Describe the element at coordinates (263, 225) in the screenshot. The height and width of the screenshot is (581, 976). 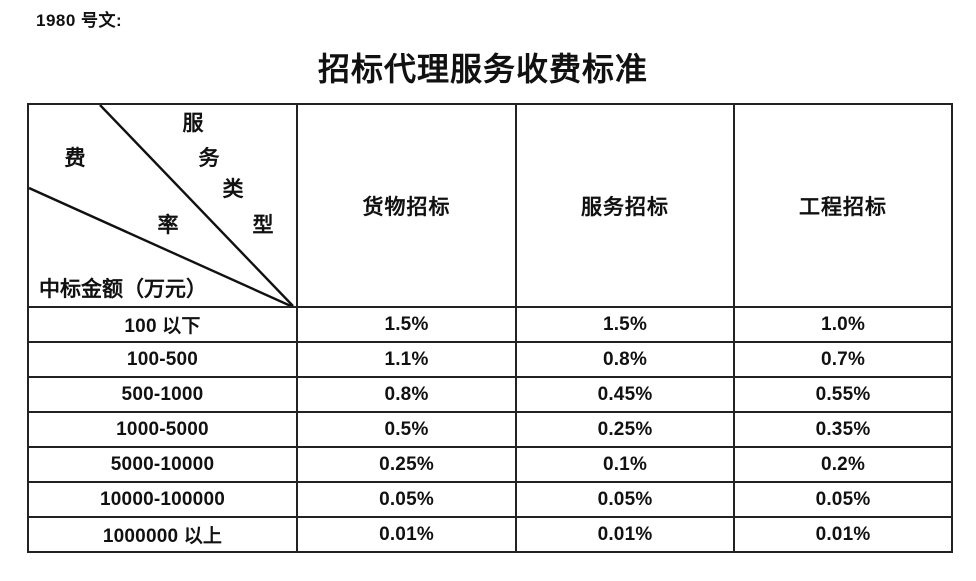
I see `corner-char-type-2: 型` at that location.